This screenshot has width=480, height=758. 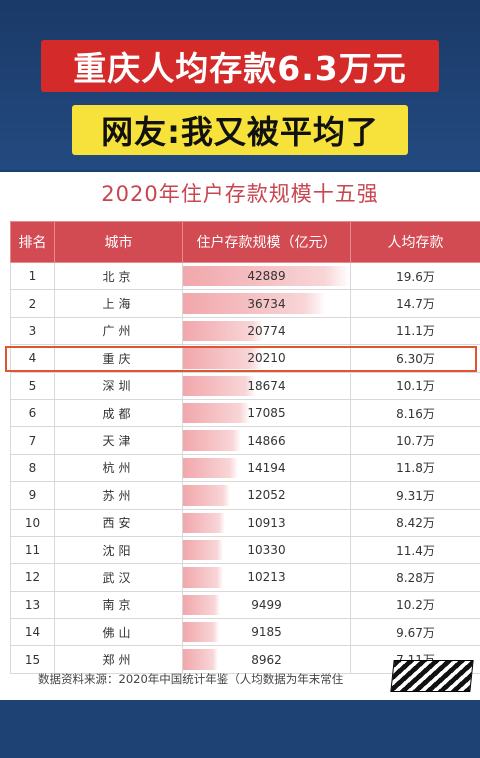 I want to click on table-row: 3 广州 20774 11.1万, so click(x=245, y=331).